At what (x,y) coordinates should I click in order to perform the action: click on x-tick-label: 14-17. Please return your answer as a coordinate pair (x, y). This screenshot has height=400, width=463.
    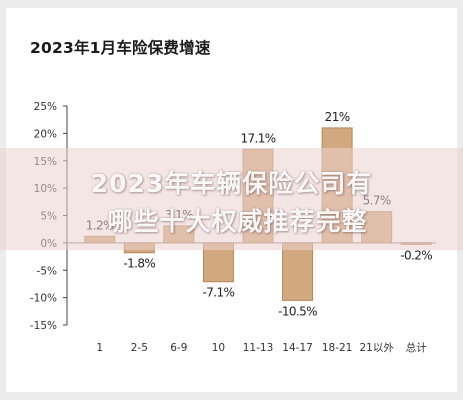
    Looking at the image, I should click on (297, 348).